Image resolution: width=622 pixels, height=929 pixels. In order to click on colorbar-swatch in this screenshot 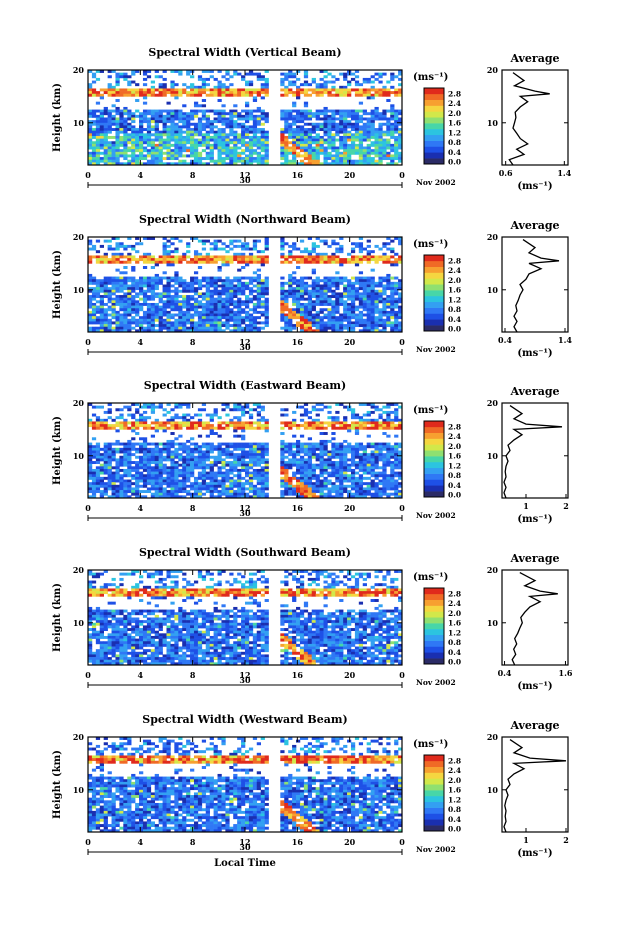, I will do `click(434, 281)`.